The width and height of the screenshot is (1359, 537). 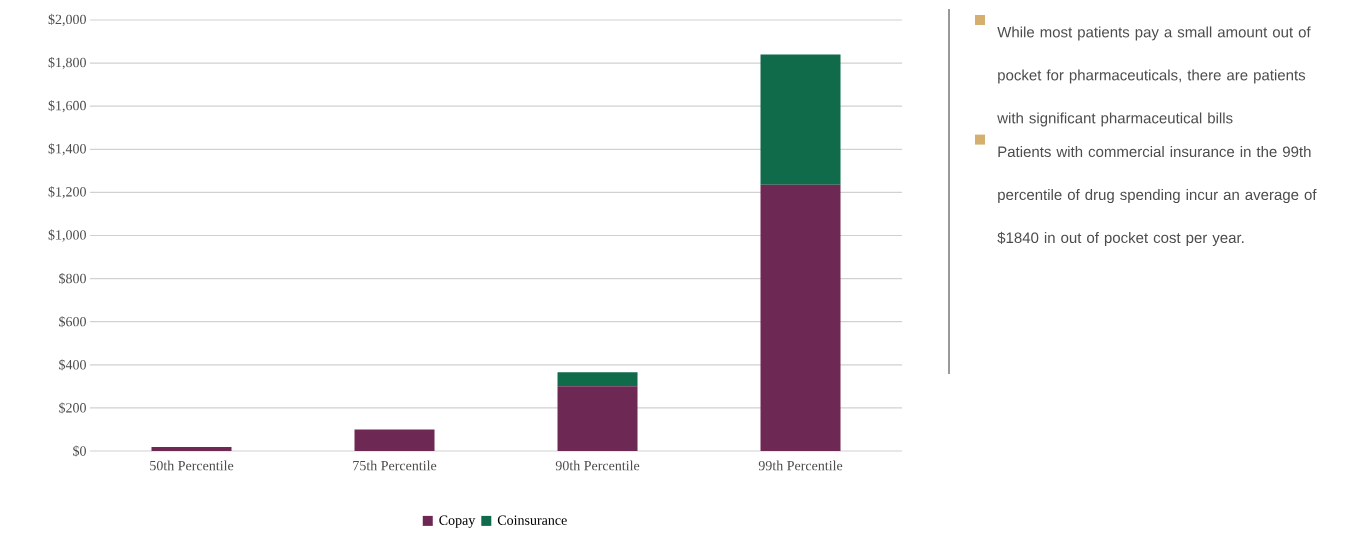 What do you see at coordinates (72, 408) in the screenshot?
I see `y-tick-label: $200` at bounding box center [72, 408].